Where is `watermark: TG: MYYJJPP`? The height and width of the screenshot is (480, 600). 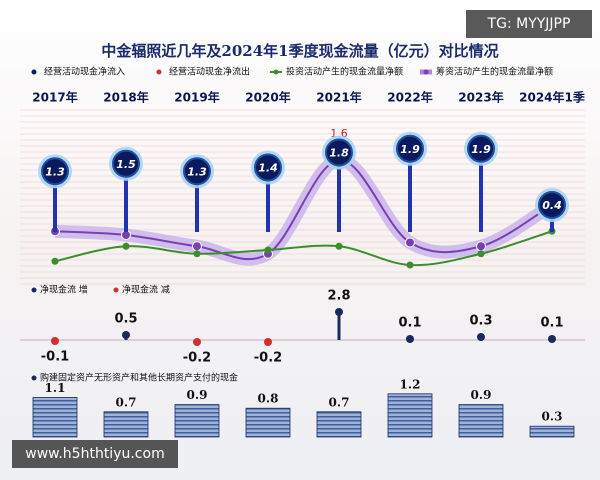
watermark: TG: MYYJJPP is located at coordinates (529, 24).